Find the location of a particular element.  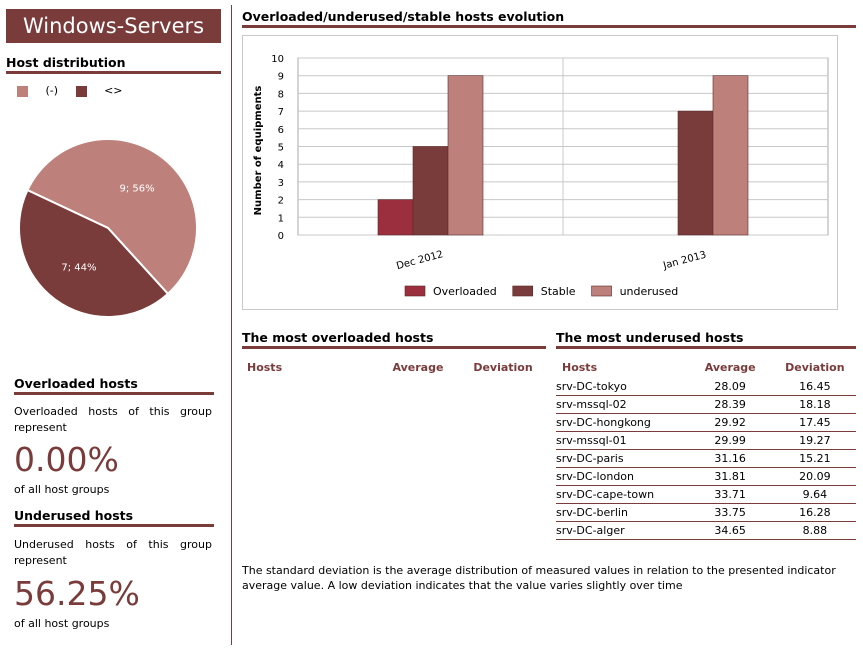

table-row: srv-DC-berlin 33.75 16.28 is located at coordinates (706, 512).